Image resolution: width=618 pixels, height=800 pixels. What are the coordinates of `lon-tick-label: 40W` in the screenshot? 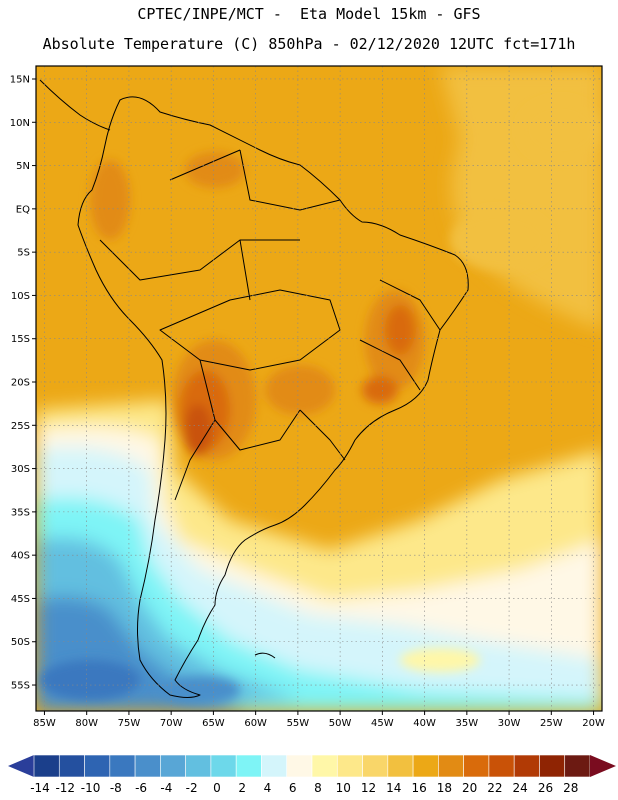 It's located at (424, 723).